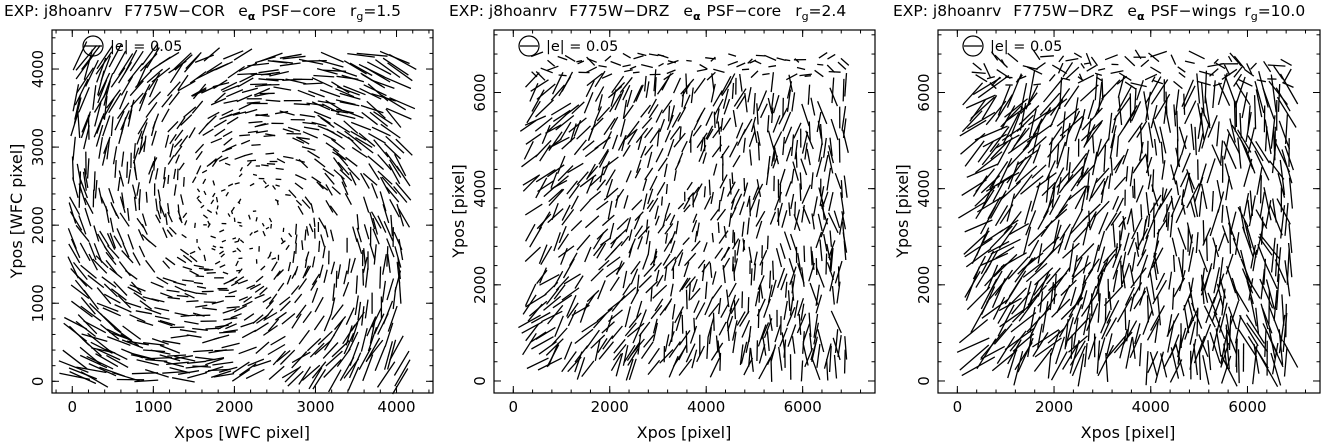  Describe the element at coordinates (252, 16) in the screenshot. I see `panel-1-title-e-sub: α` at that location.